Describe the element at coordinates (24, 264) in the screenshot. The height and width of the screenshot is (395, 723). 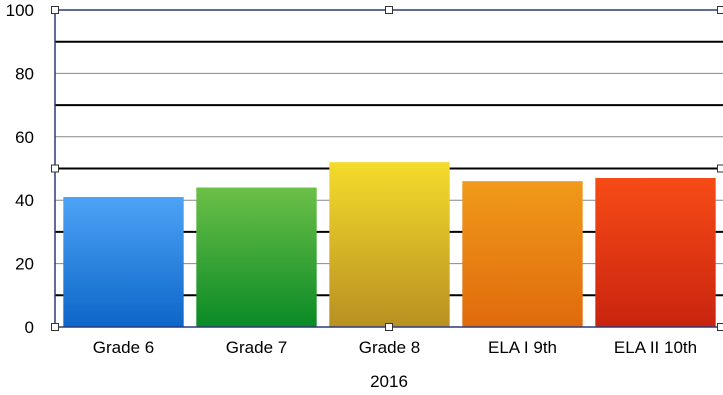
I see `y-tick-label: 20` at that location.